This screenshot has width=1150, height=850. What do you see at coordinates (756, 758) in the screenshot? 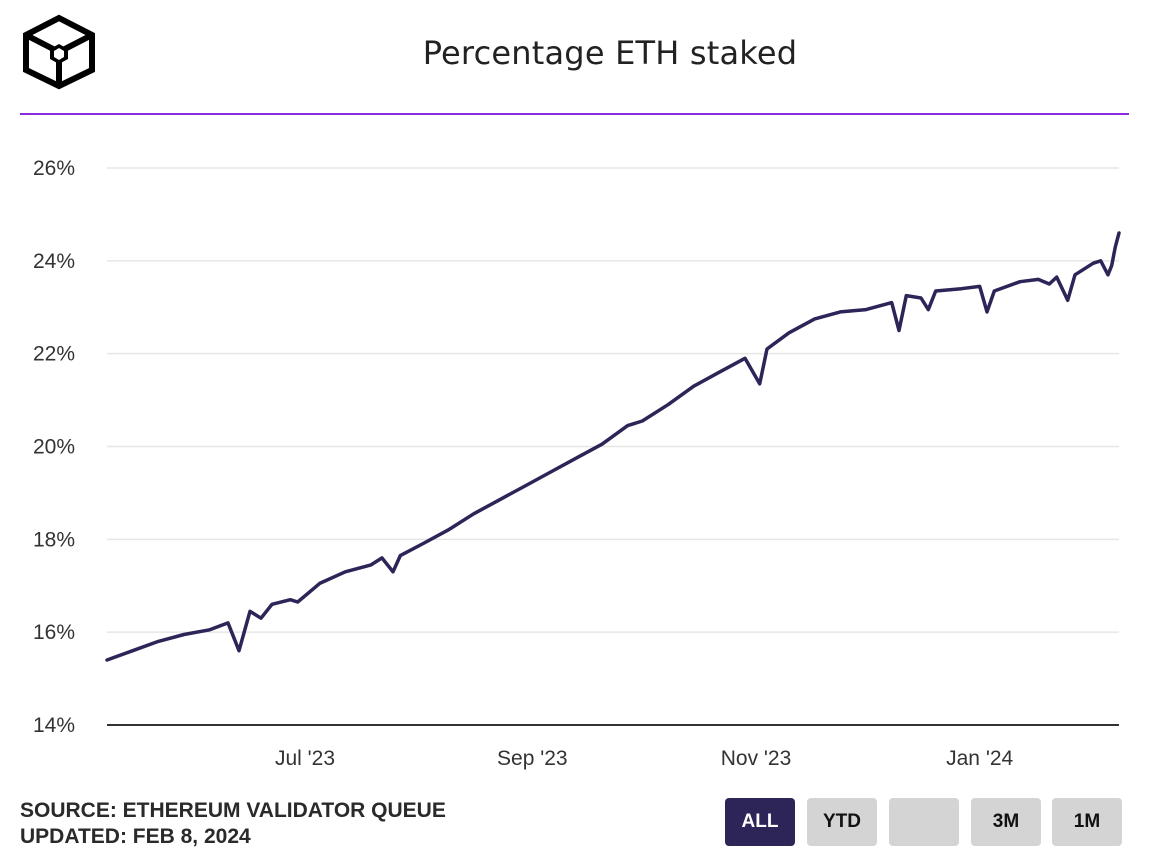
I see `x-tick-label: Nov '23` at bounding box center [756, 758].